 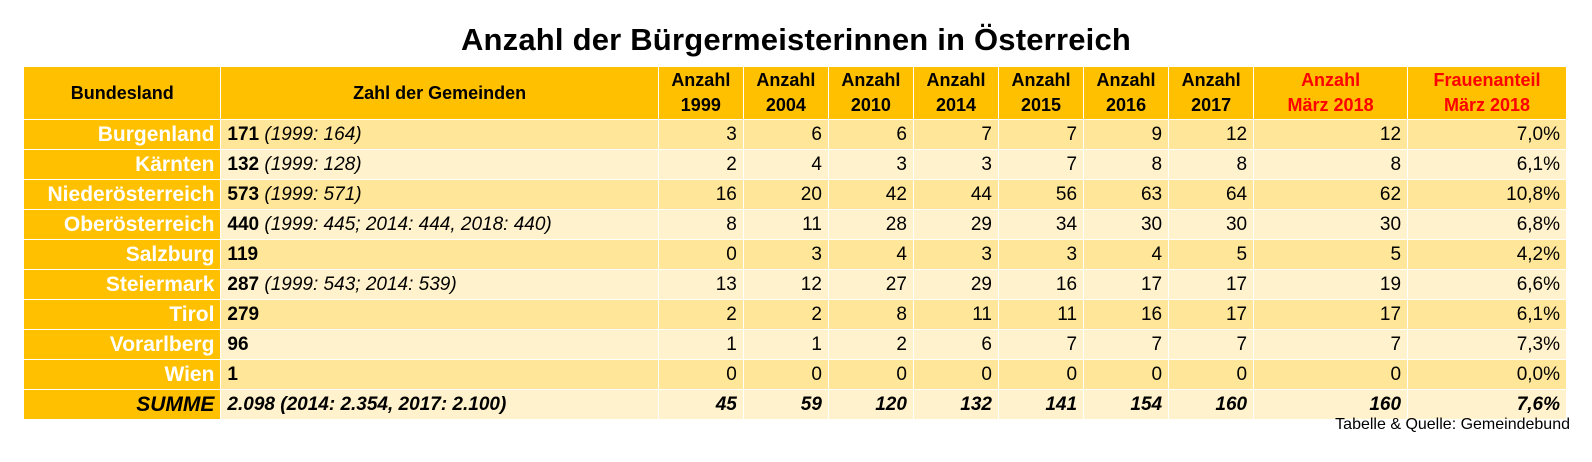 What do you see at coordinates (785, 344) in the screenshot?
I see `value-cell: 1` at bounding box center [785, 344].